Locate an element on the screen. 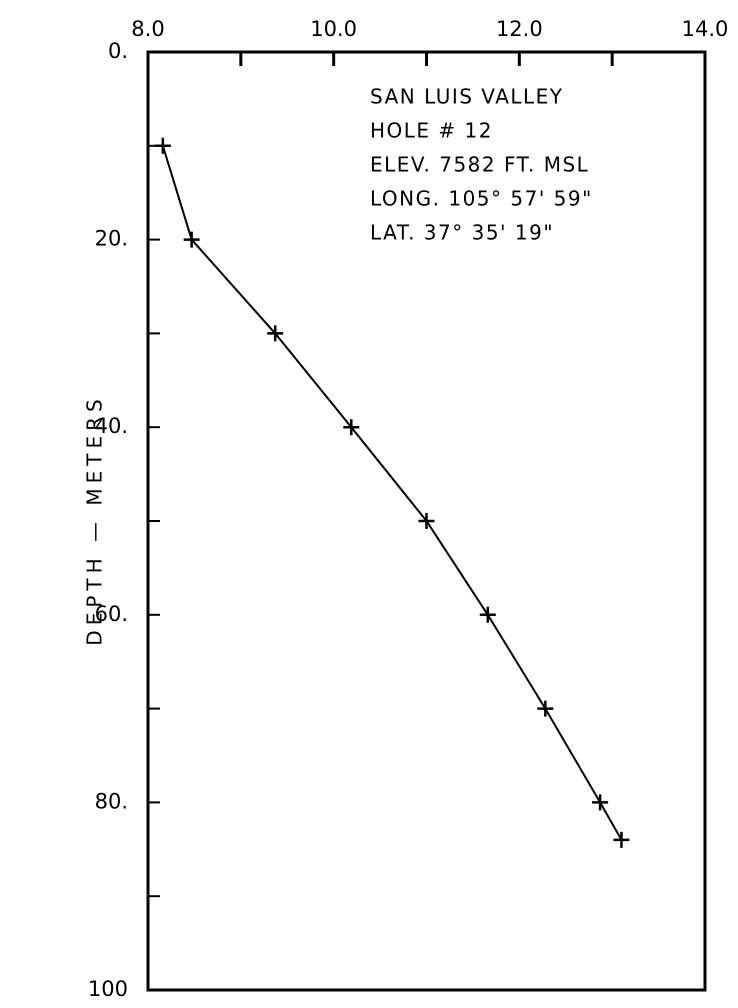 The width and height of the screenshot is (738, 1008). y-tick-label: 100 is located at coordinates (108, 989).